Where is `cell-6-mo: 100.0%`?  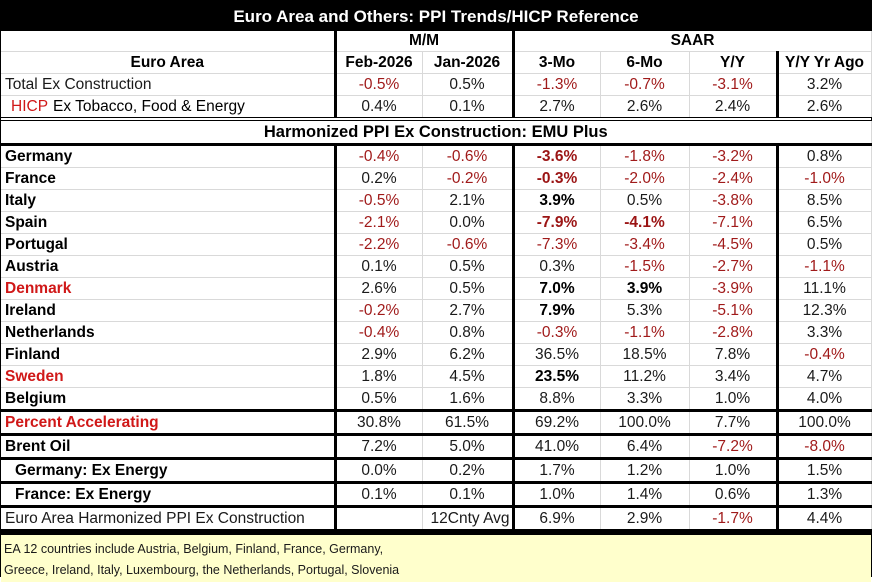 cell-6-mo: 100.0% is located at coordinates (645, 423).